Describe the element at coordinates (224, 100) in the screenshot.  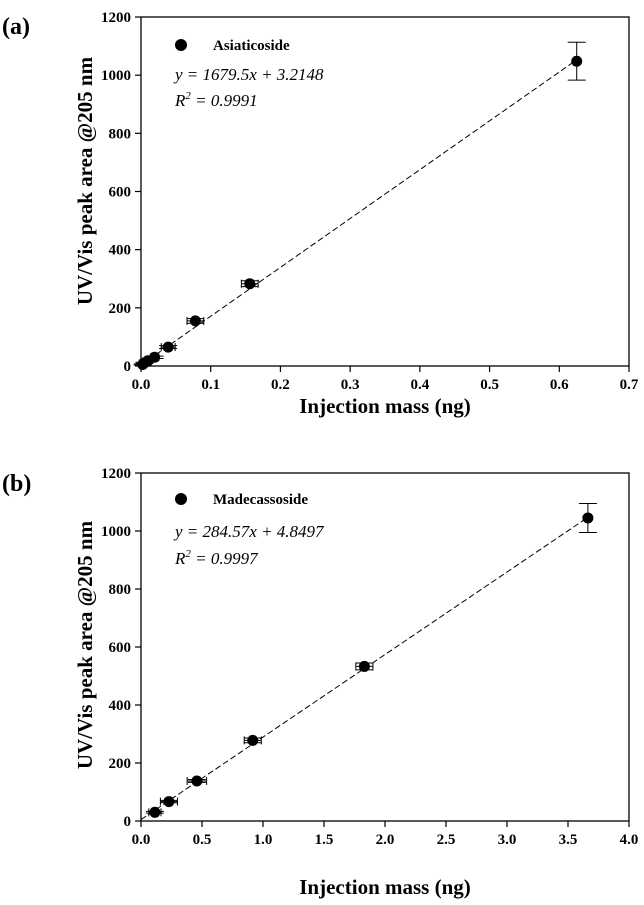
I see `r2-value-a: = 0.9991` at that location.